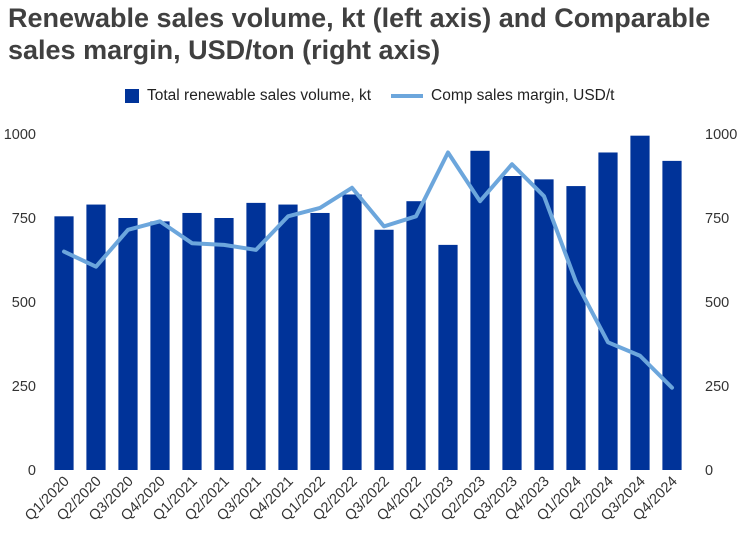 The height and width of the screenshot is (537, 745). What do you see at coordinates (20, 135) in the screenshot?
I see `left-axis-tick: 1000` at bounding box center [20, 135].